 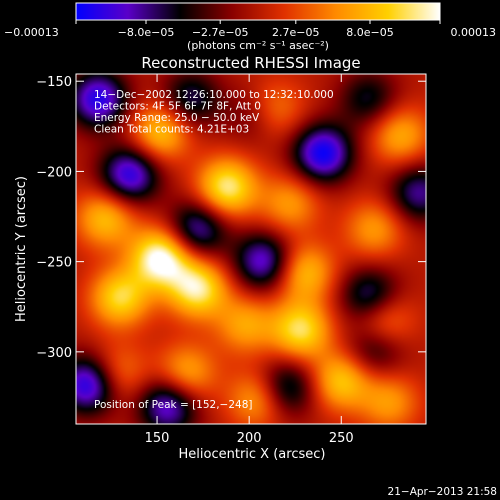 I want to click on y-tick-label: −300, so click(x=54, y=353).